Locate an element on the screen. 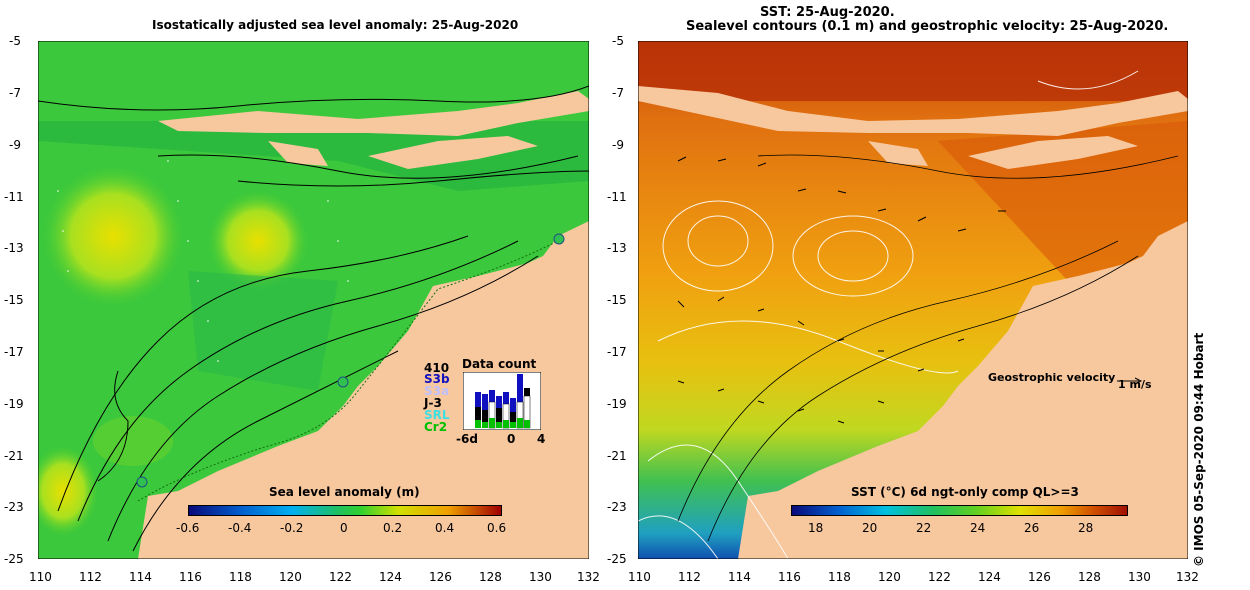 Image resolution: width=1250 pixels, height=590 pixels. data-count-x-tick: 0 is located at coordinates (511, 439).